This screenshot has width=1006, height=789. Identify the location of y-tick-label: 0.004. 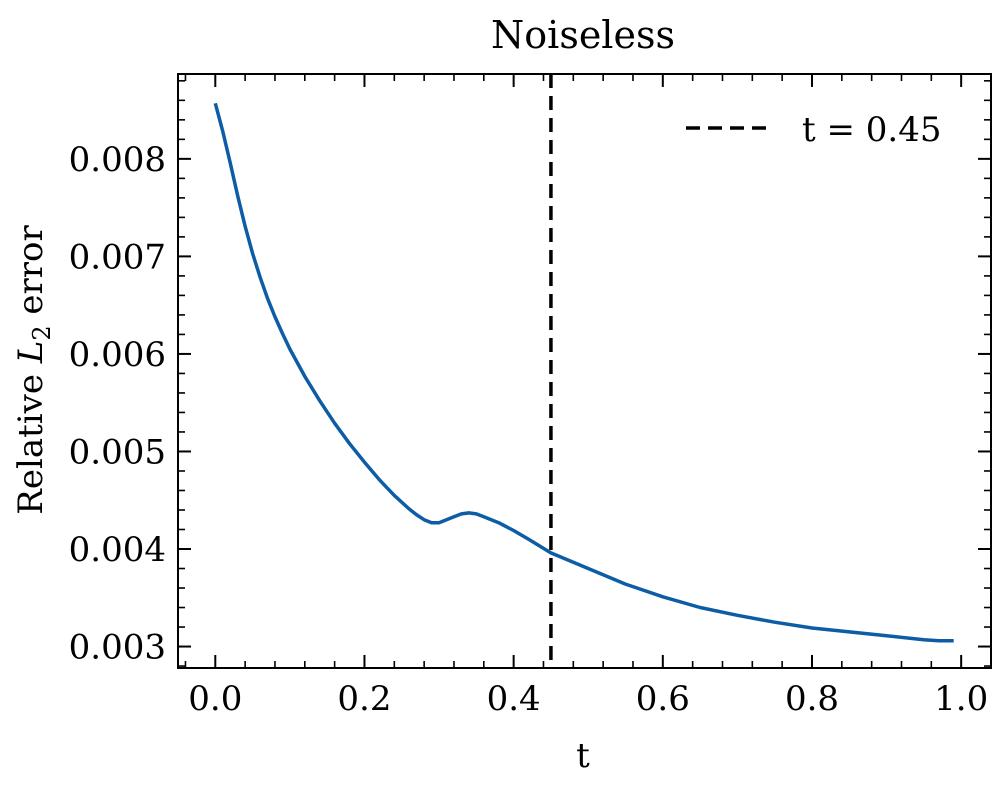
(117, 550).